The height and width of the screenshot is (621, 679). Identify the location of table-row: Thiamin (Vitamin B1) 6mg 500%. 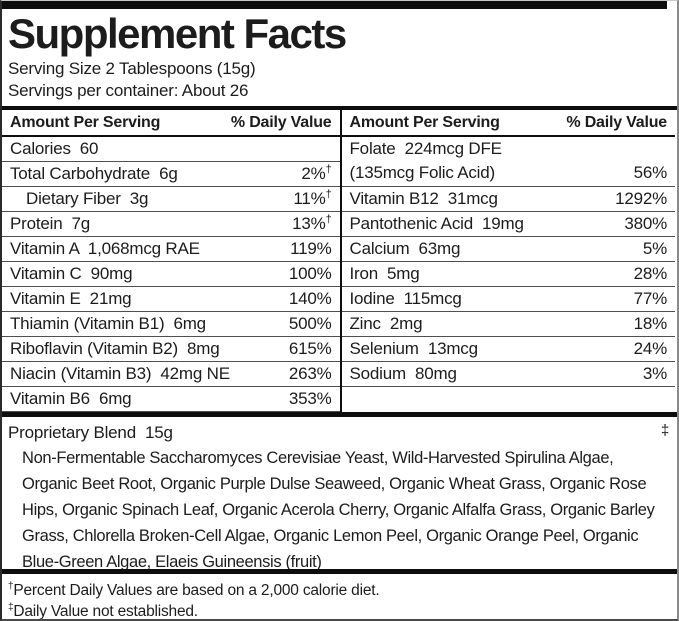
(171, 324).